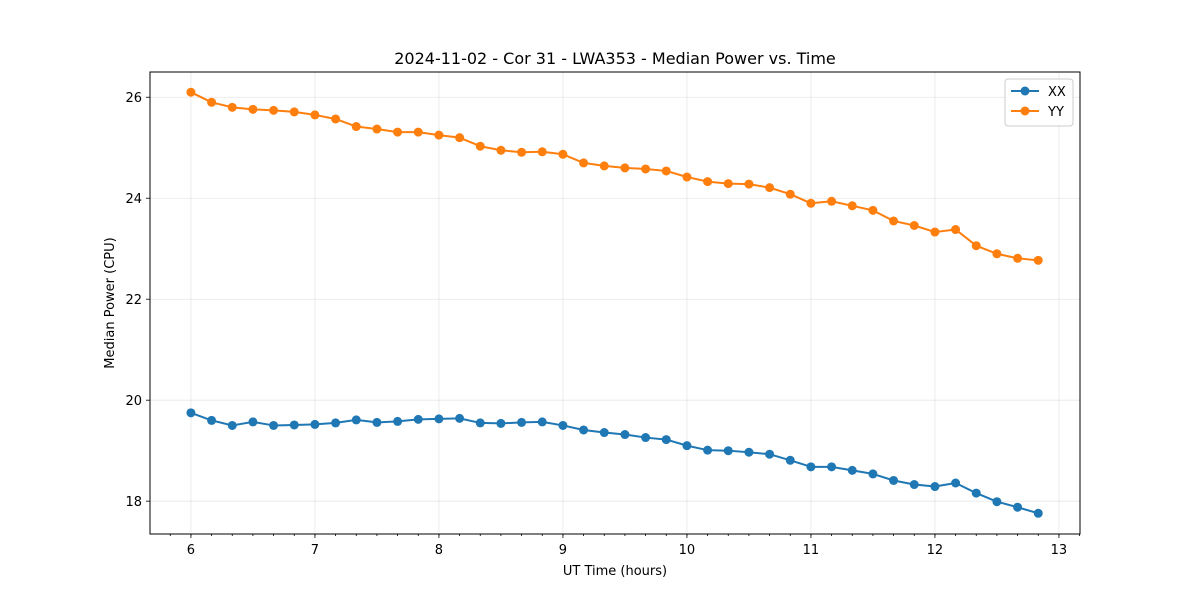 The width and height of the screenshot is (1200, 600). What do you see at coordinates (133, 199) in the screenshot?
I see `y-tick-label: 24` at bounding box center [133, 199].